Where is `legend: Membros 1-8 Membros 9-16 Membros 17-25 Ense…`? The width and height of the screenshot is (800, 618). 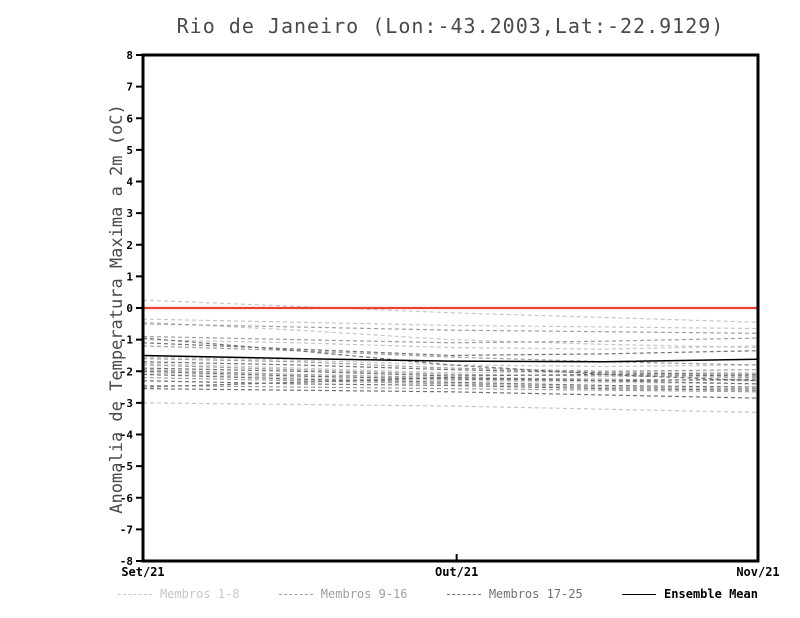 legend: Membros 1-8 Membros 9-16 Membros 17-25 Ense… is located at coordinates (438, 594).